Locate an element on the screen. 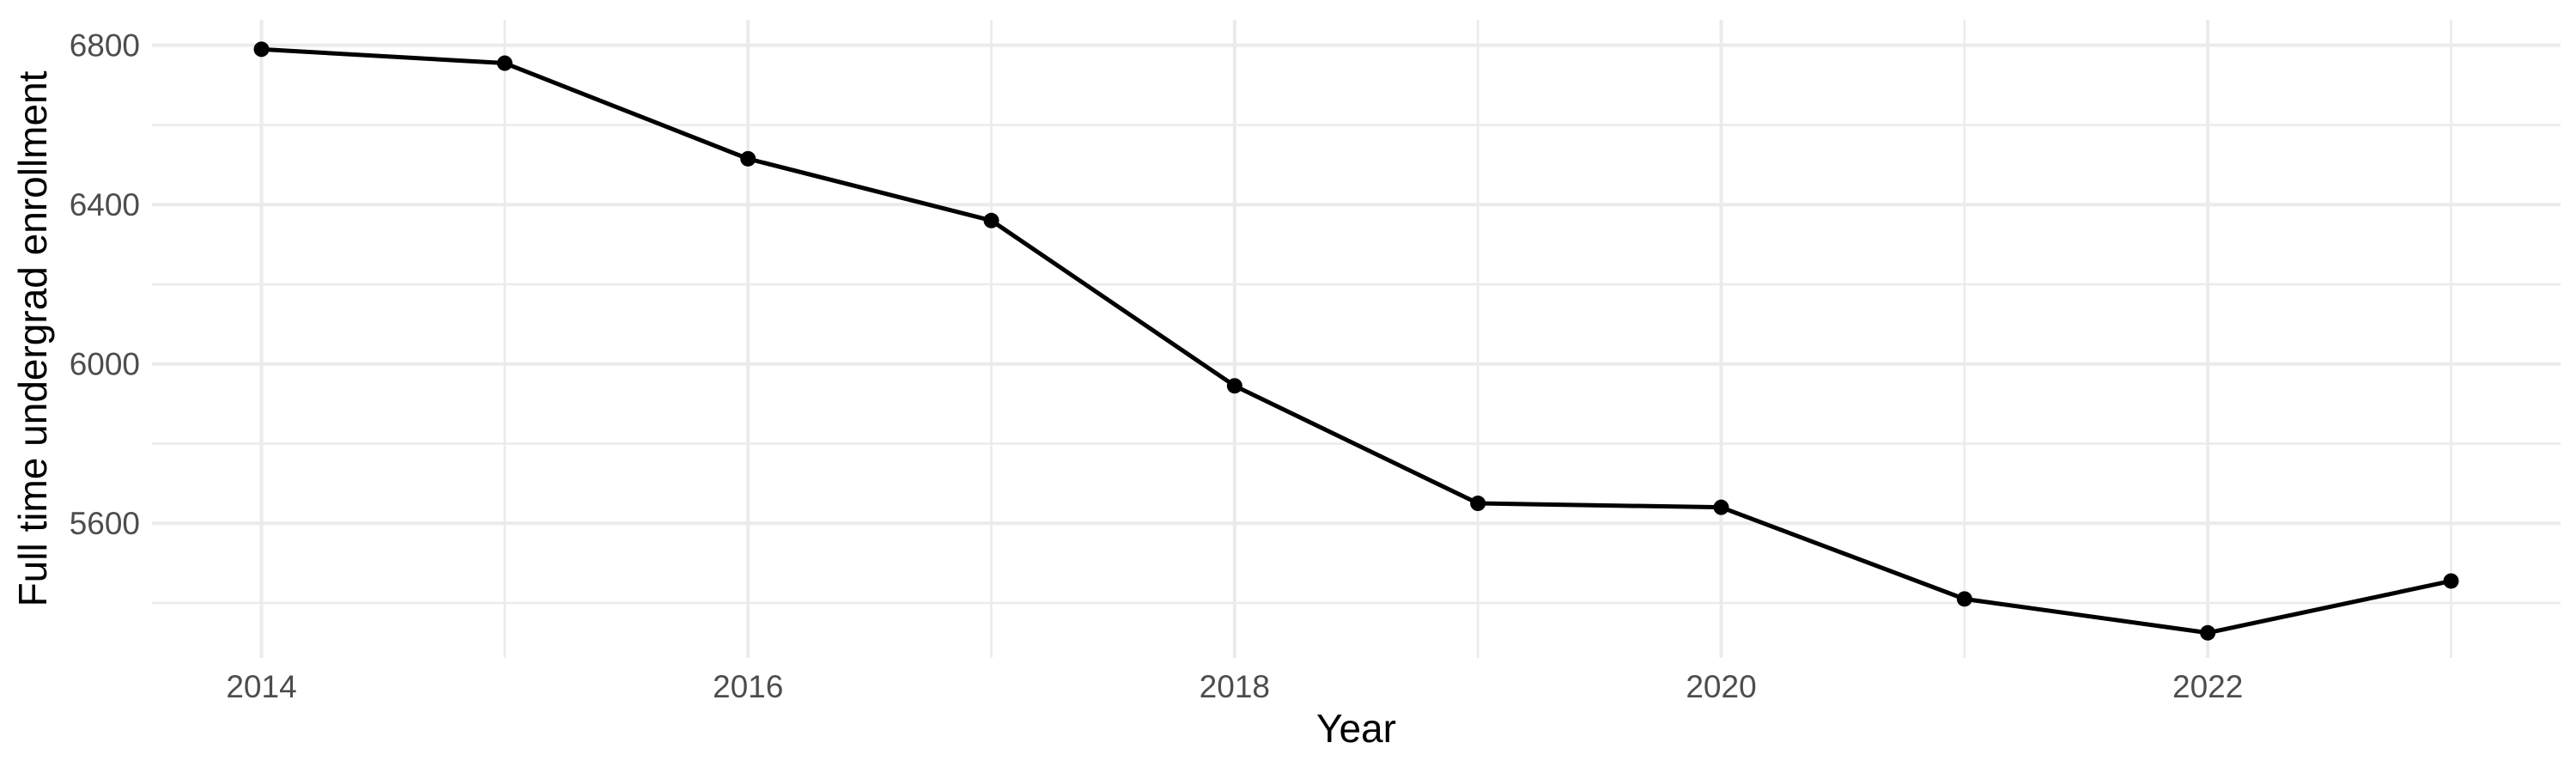  x-tick-label: 2014 is located at coordinates (261, 686).